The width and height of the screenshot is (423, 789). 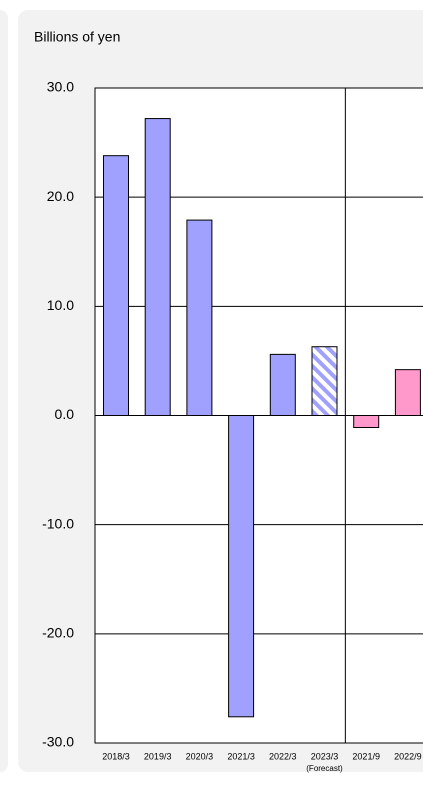 I want to click on axis-title: Billions of yen, so click(x=77, y=37).